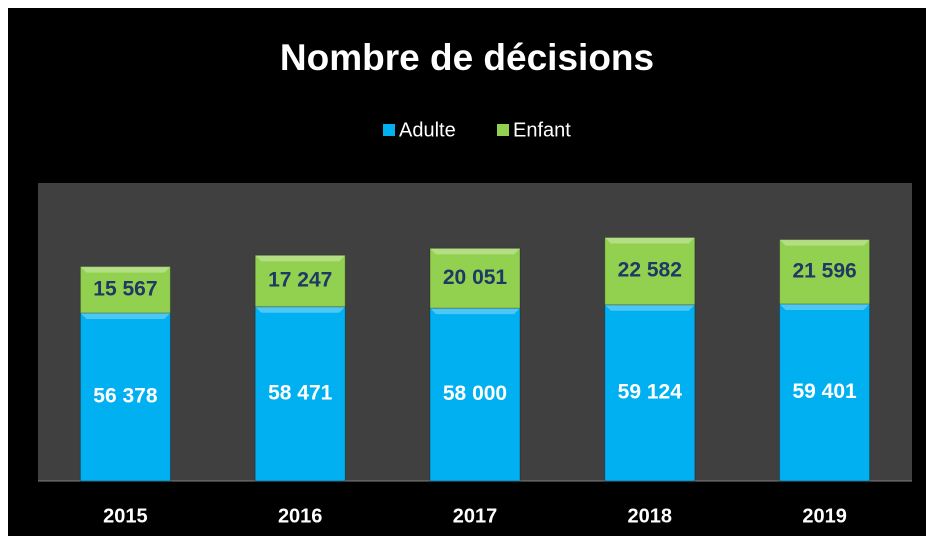  Describe the element at coordinates (542, 130) in the screenshot. I see `legend-label: Enfant` at that location.